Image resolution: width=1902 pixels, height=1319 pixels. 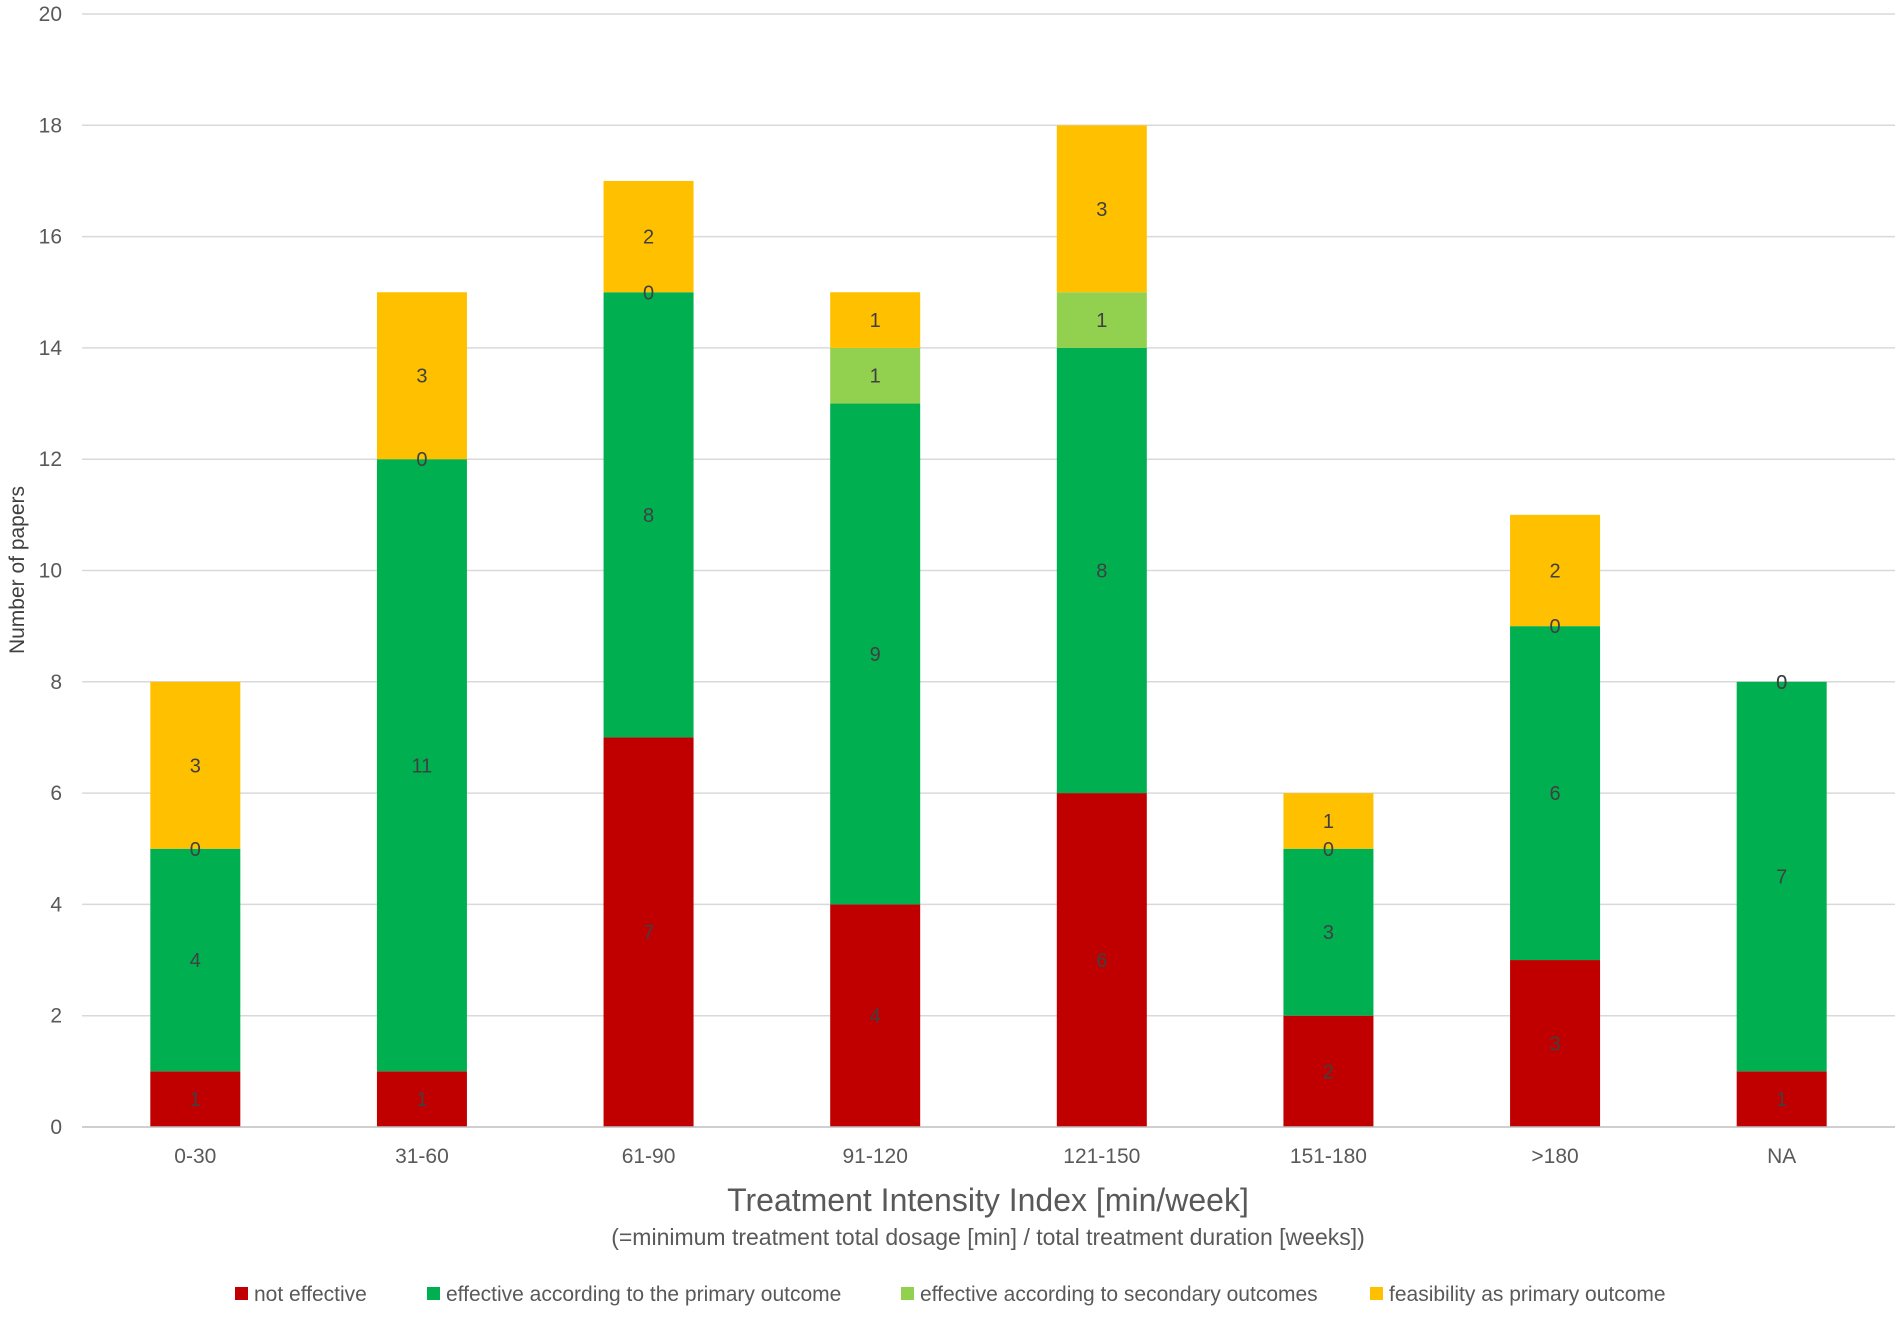 I want to click on y-tick-label: 6, so click(x=56, y=793).